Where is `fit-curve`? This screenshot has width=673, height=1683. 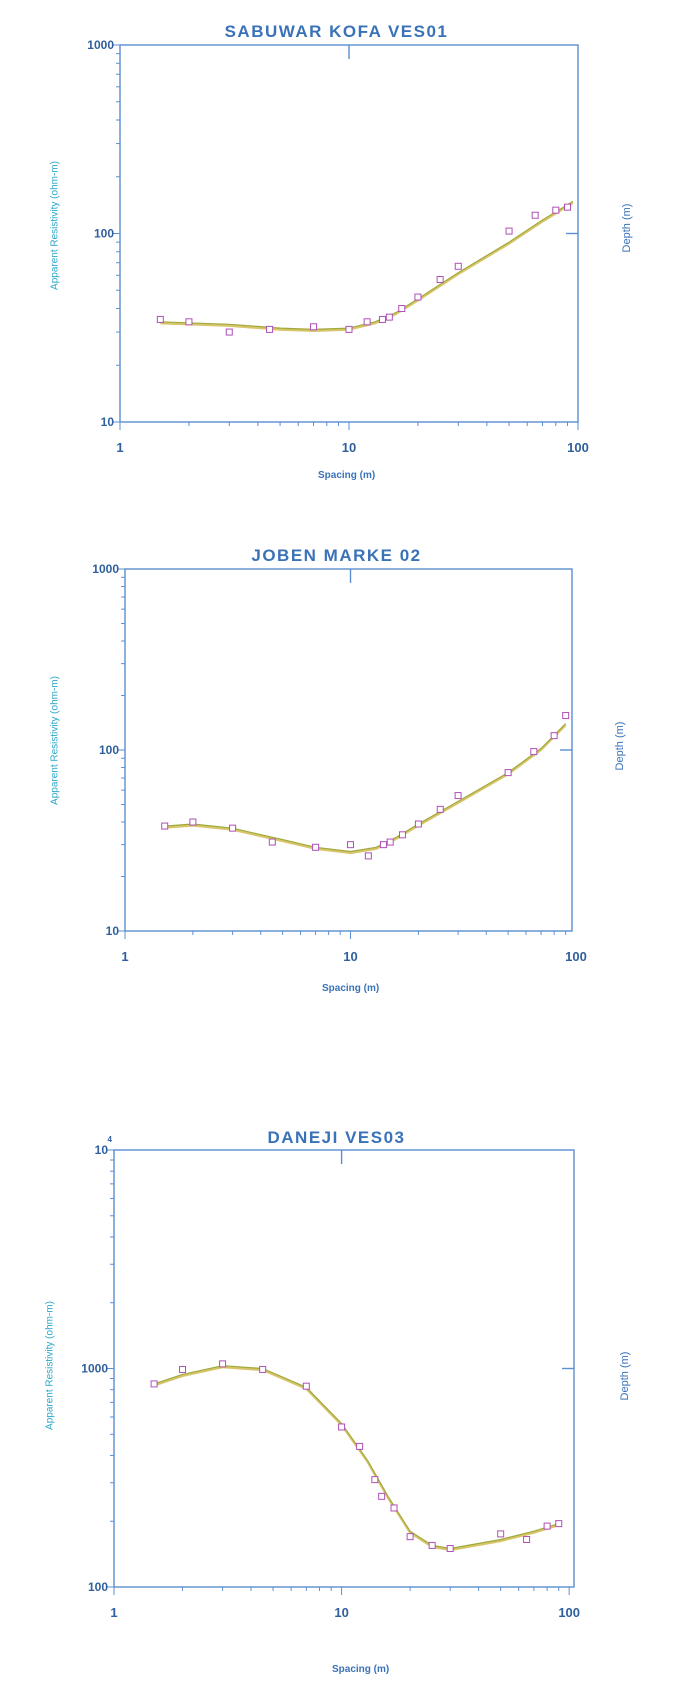
fit-curve is located at coordinates (356, 1457).